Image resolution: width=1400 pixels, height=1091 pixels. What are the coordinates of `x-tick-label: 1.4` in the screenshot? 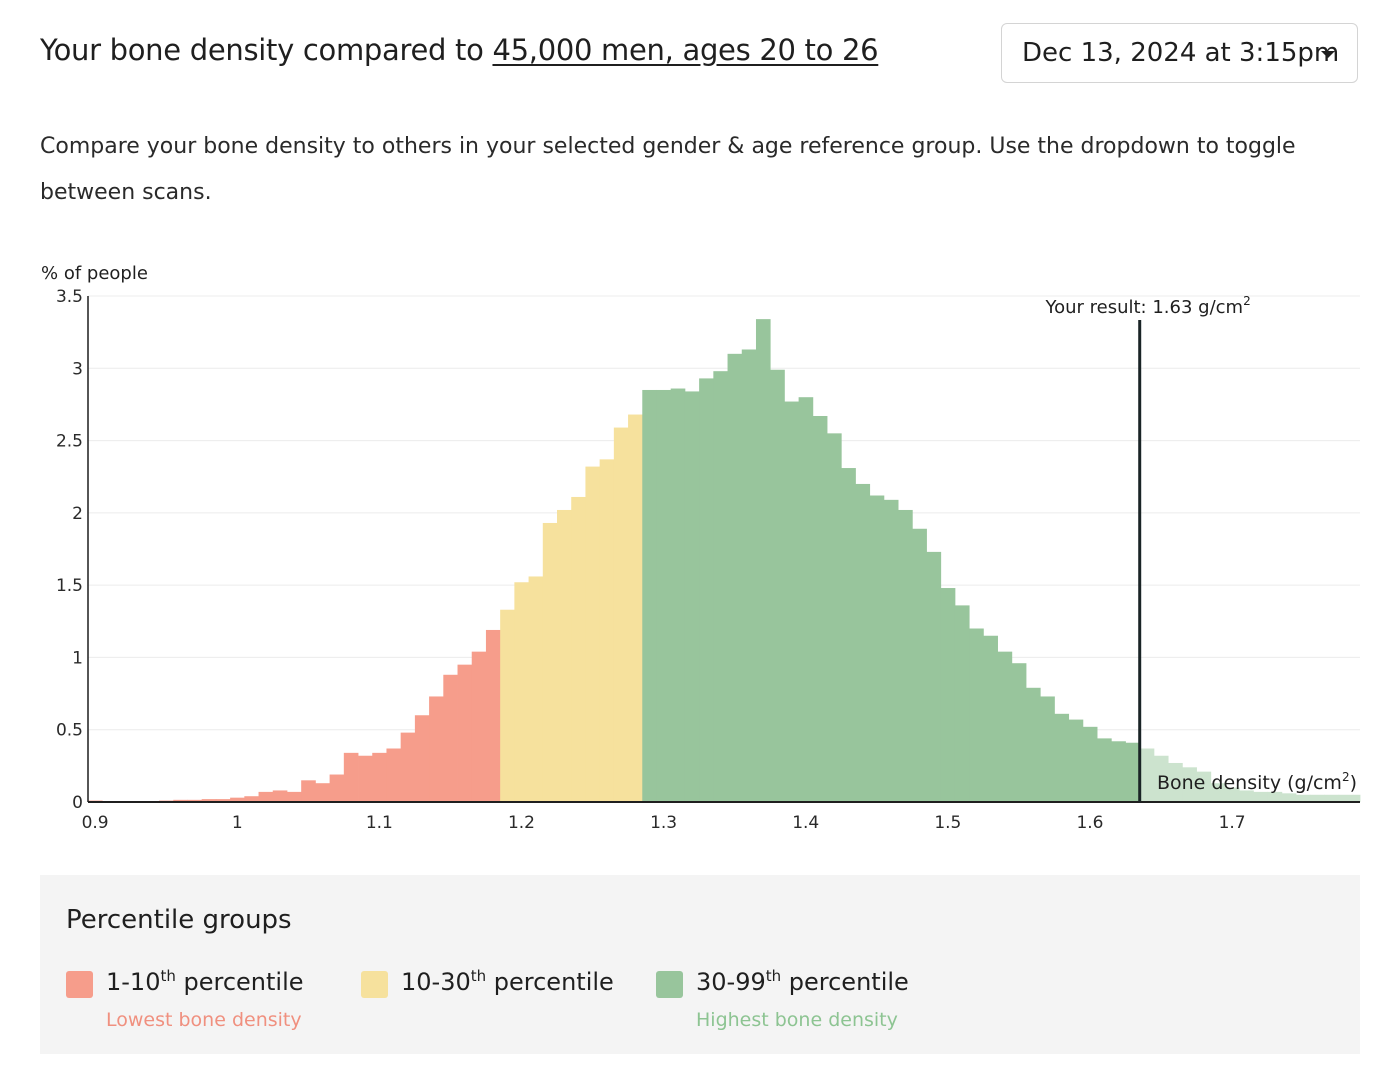 It's located at (805, 823).